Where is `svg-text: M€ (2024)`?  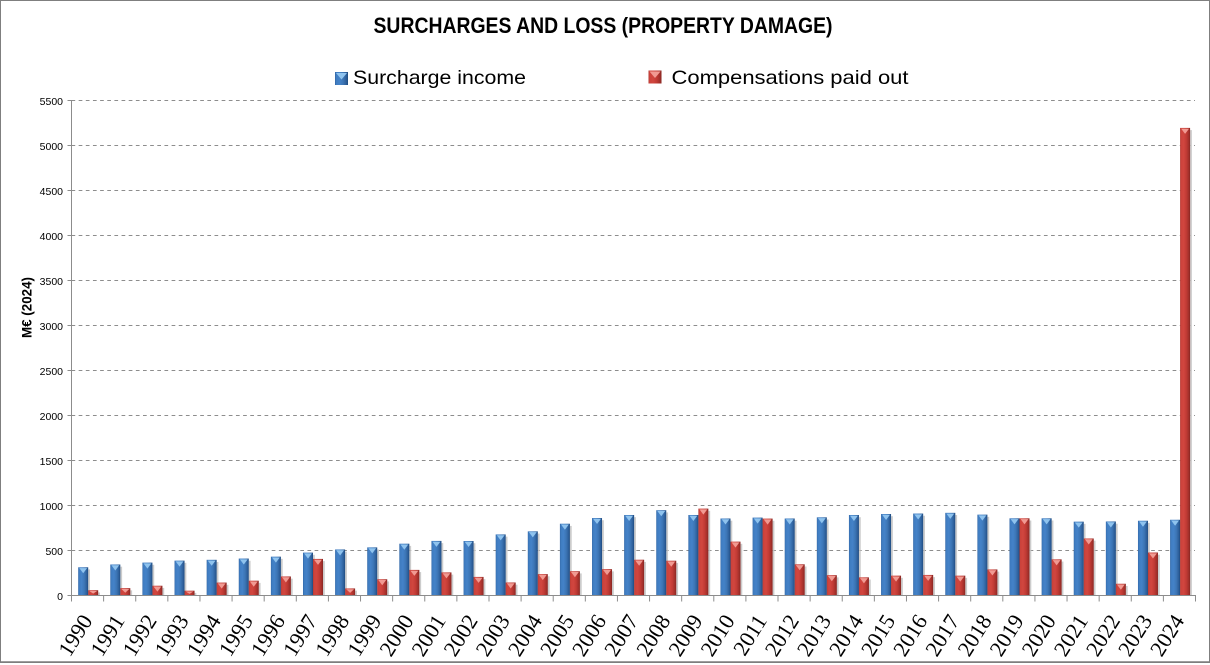
svg-text: M€ (2024) is located at coordinates (27, 307).